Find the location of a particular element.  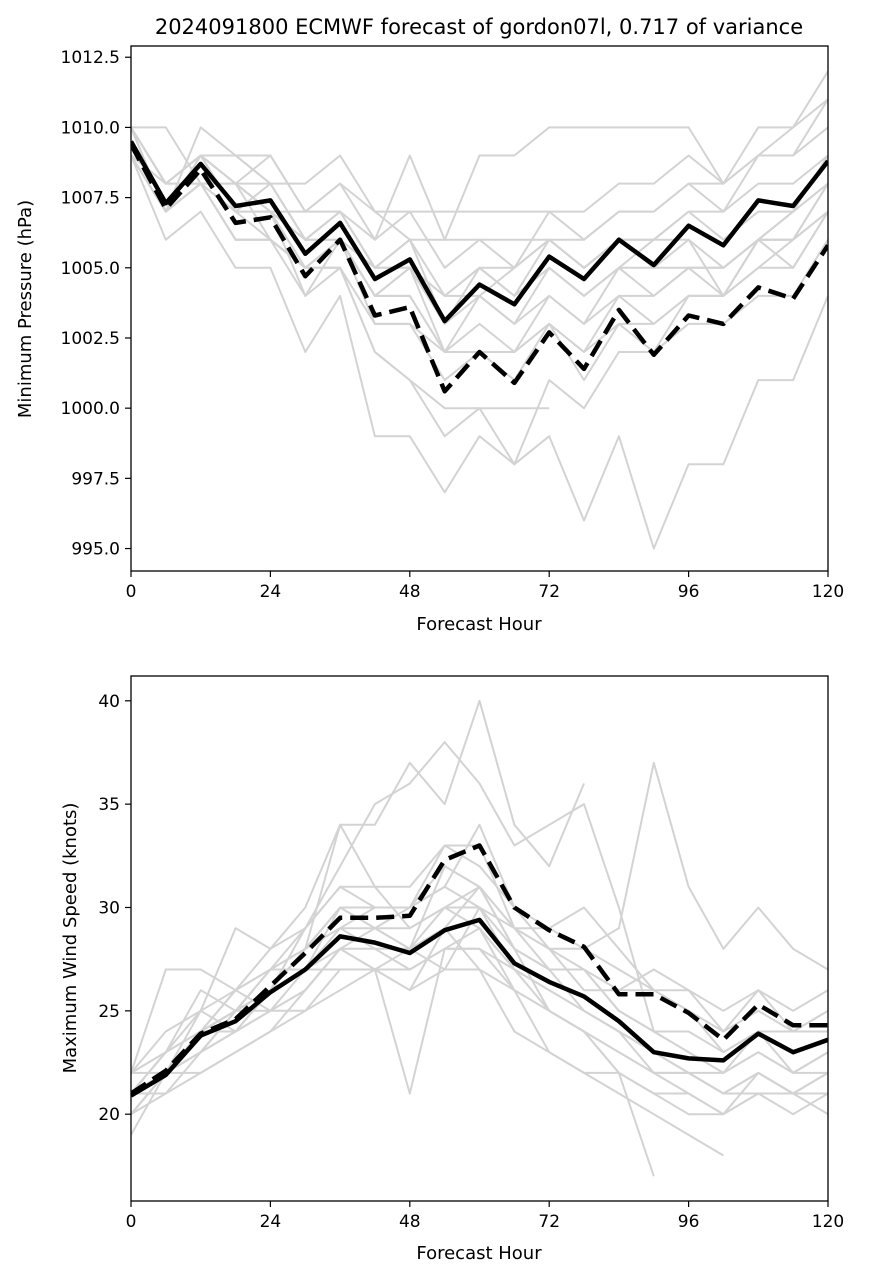

wind-x-tick-label-3: 72 is located at coordinates (549, 1222).